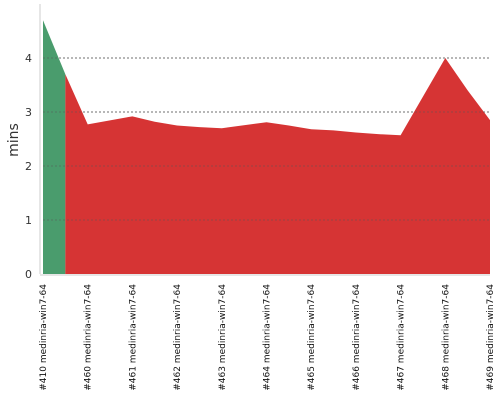 The height and width of the screenshot is (400, 500). I want to click on y-tick-label: 0, so click(28, 274).